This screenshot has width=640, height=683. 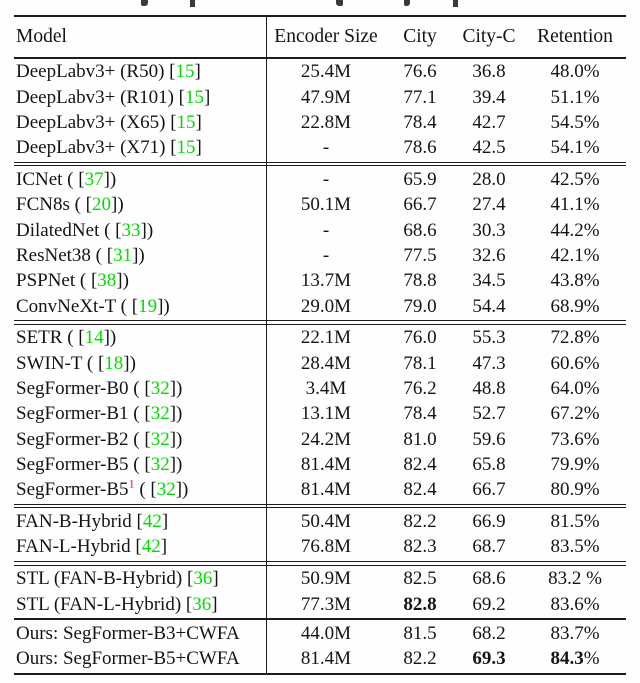 What do you see at coordinates (420, 547) in the screenshot?
I see `cell-value: 82.3` at bounding box center [420, 547].